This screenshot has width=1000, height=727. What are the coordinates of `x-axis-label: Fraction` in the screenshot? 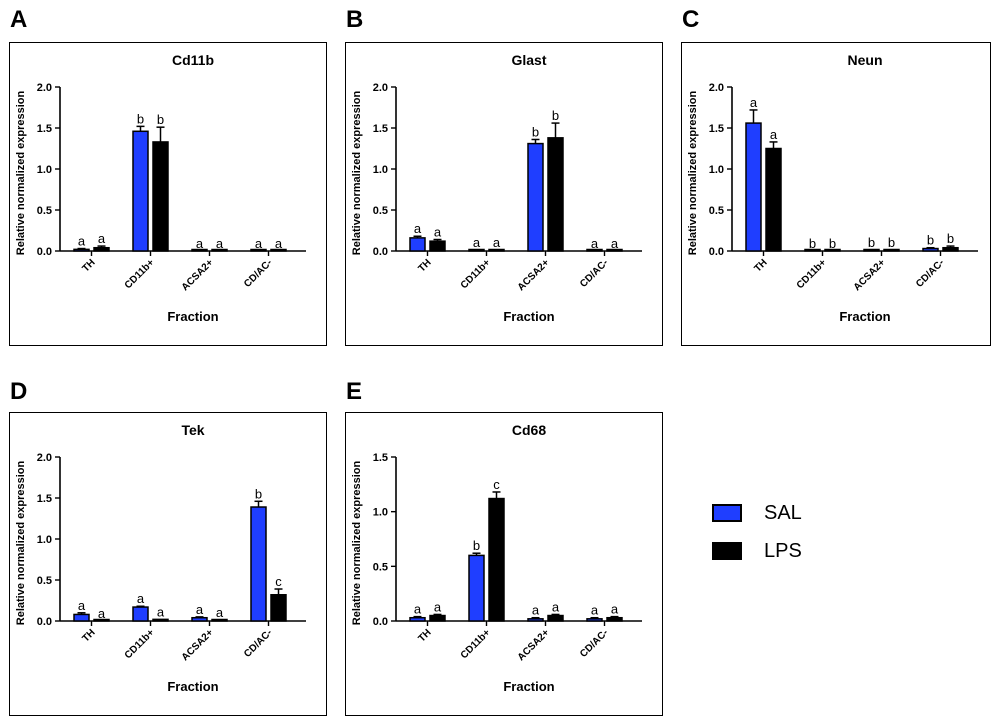 It's located at (192, 686).